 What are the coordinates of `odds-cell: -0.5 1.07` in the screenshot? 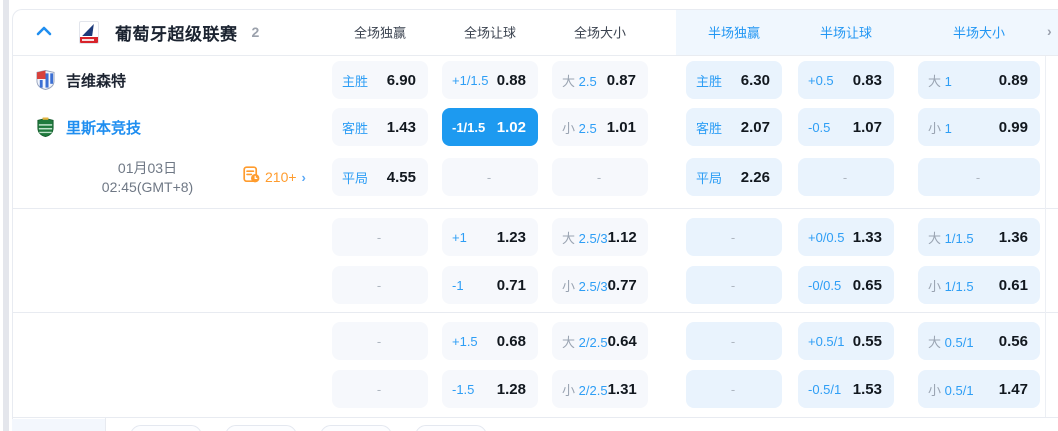 It's located at (846, 127).